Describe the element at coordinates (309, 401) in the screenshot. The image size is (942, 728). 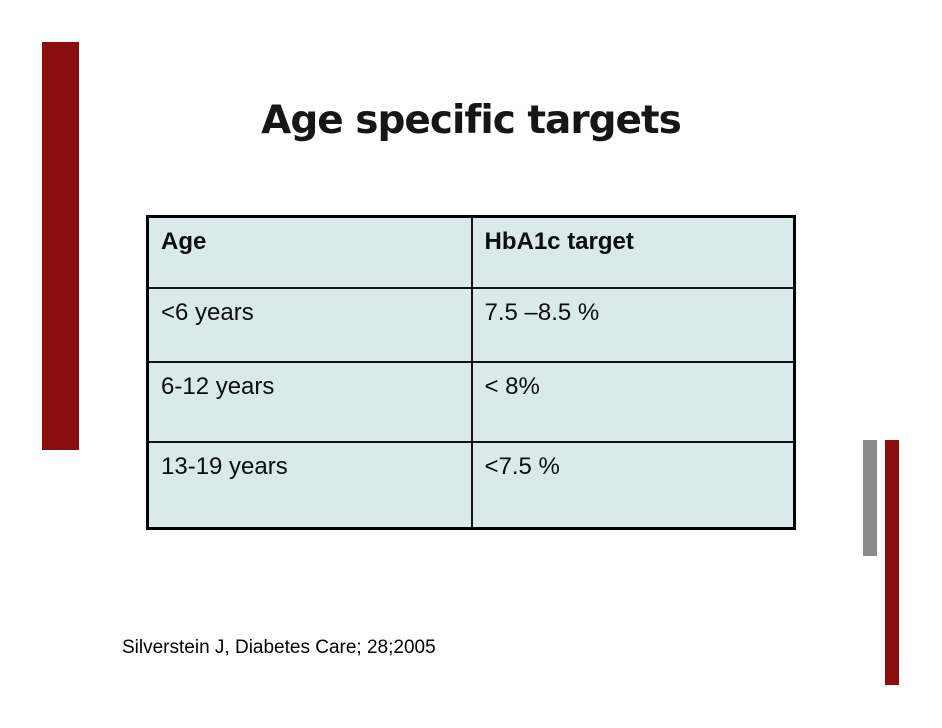
I see `cell-age-range: 6-12 years` at that location.